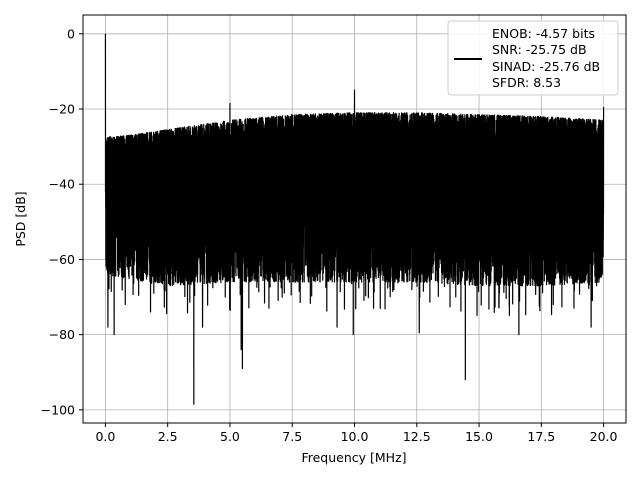 The height and width of the screenshot is (480, 640). I want to click on y-tick-label: −20, so click(62, 109).